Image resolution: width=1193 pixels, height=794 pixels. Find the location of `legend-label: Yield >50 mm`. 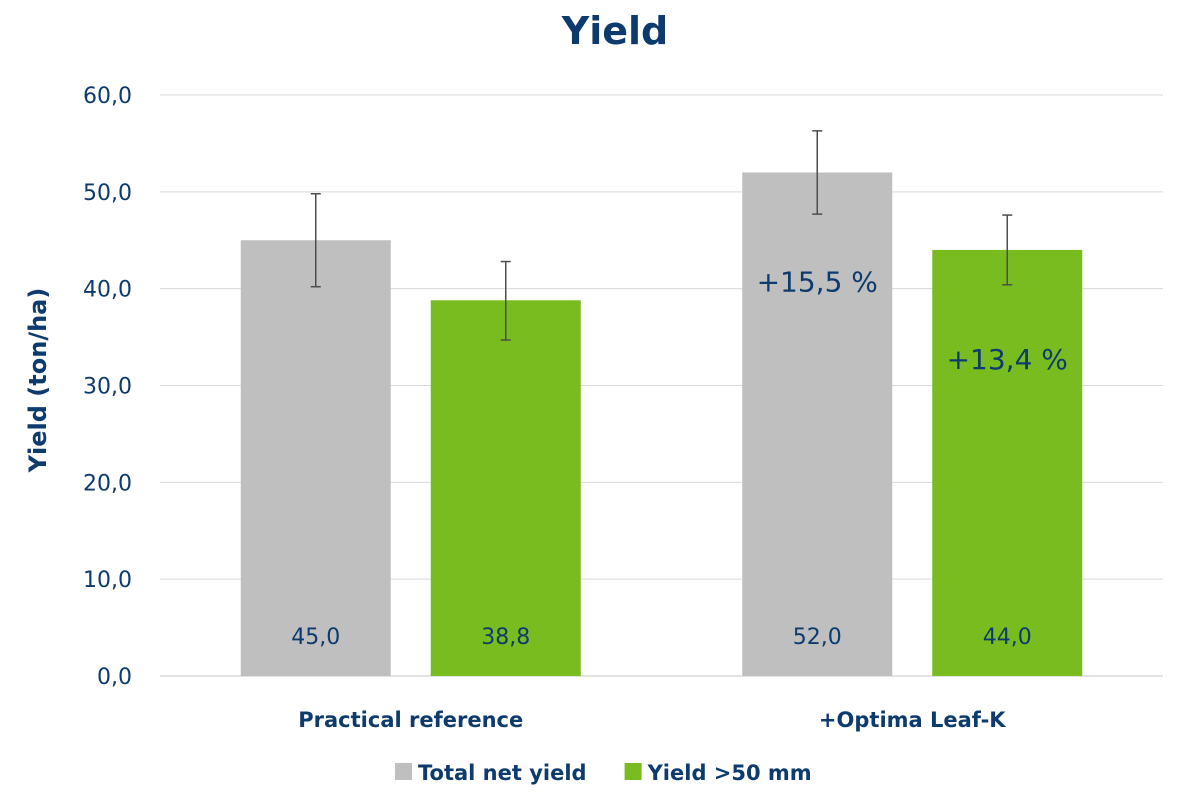

legend-label: Yield >50 mm is located at coordinates (729, 773).